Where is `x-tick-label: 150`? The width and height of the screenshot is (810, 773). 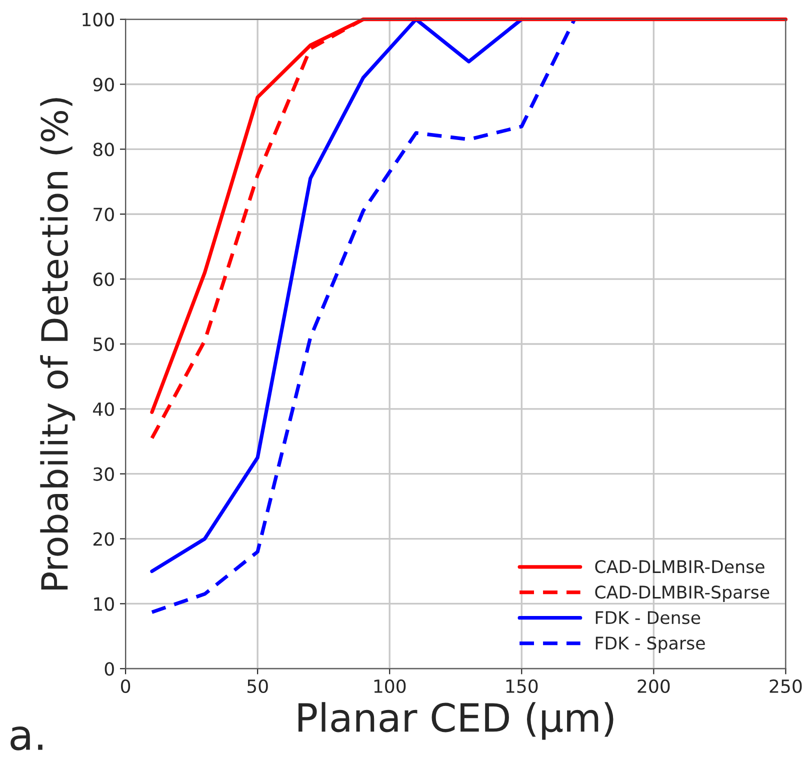
x-tick-label: 150 is located at coordinates (522, 686).